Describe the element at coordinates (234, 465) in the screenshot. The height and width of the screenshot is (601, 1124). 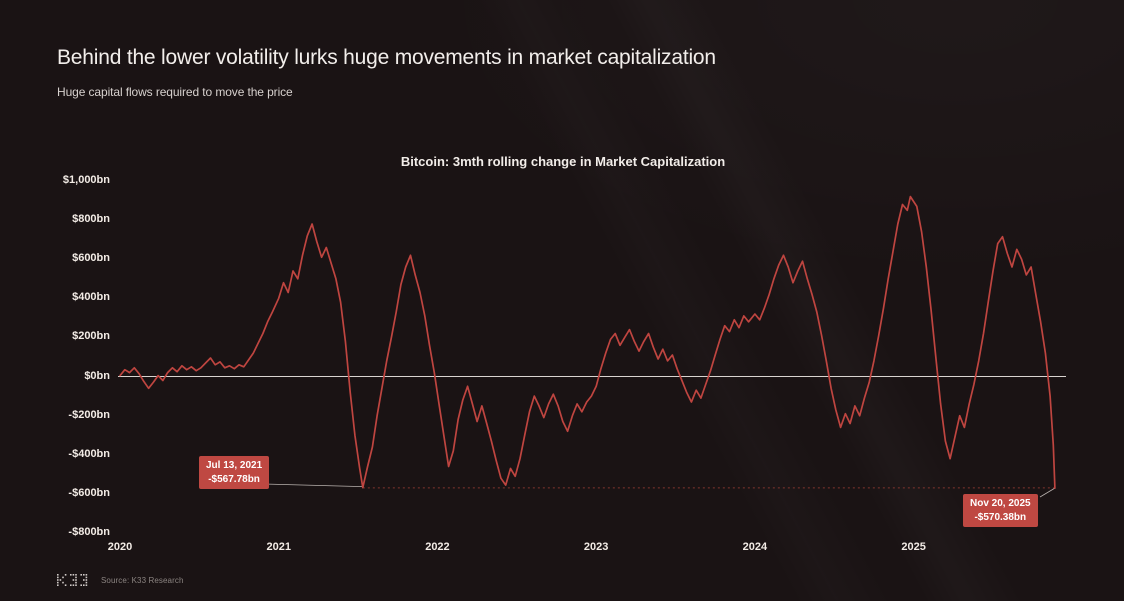
I see `annotation-date: Jul 13, 2021` at that location.